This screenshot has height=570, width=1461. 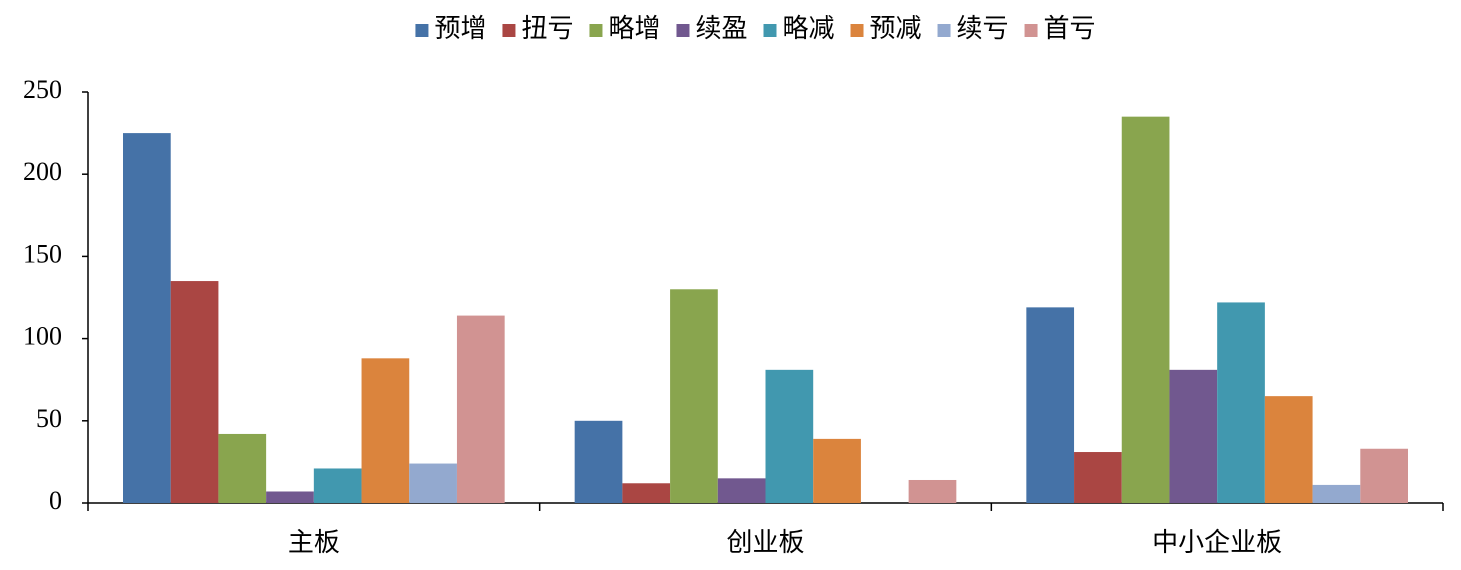 What do you see at coordinates (721, 28) in the screenshot?
I see `legend-label: 续盈` at bounding box center [721, 28].